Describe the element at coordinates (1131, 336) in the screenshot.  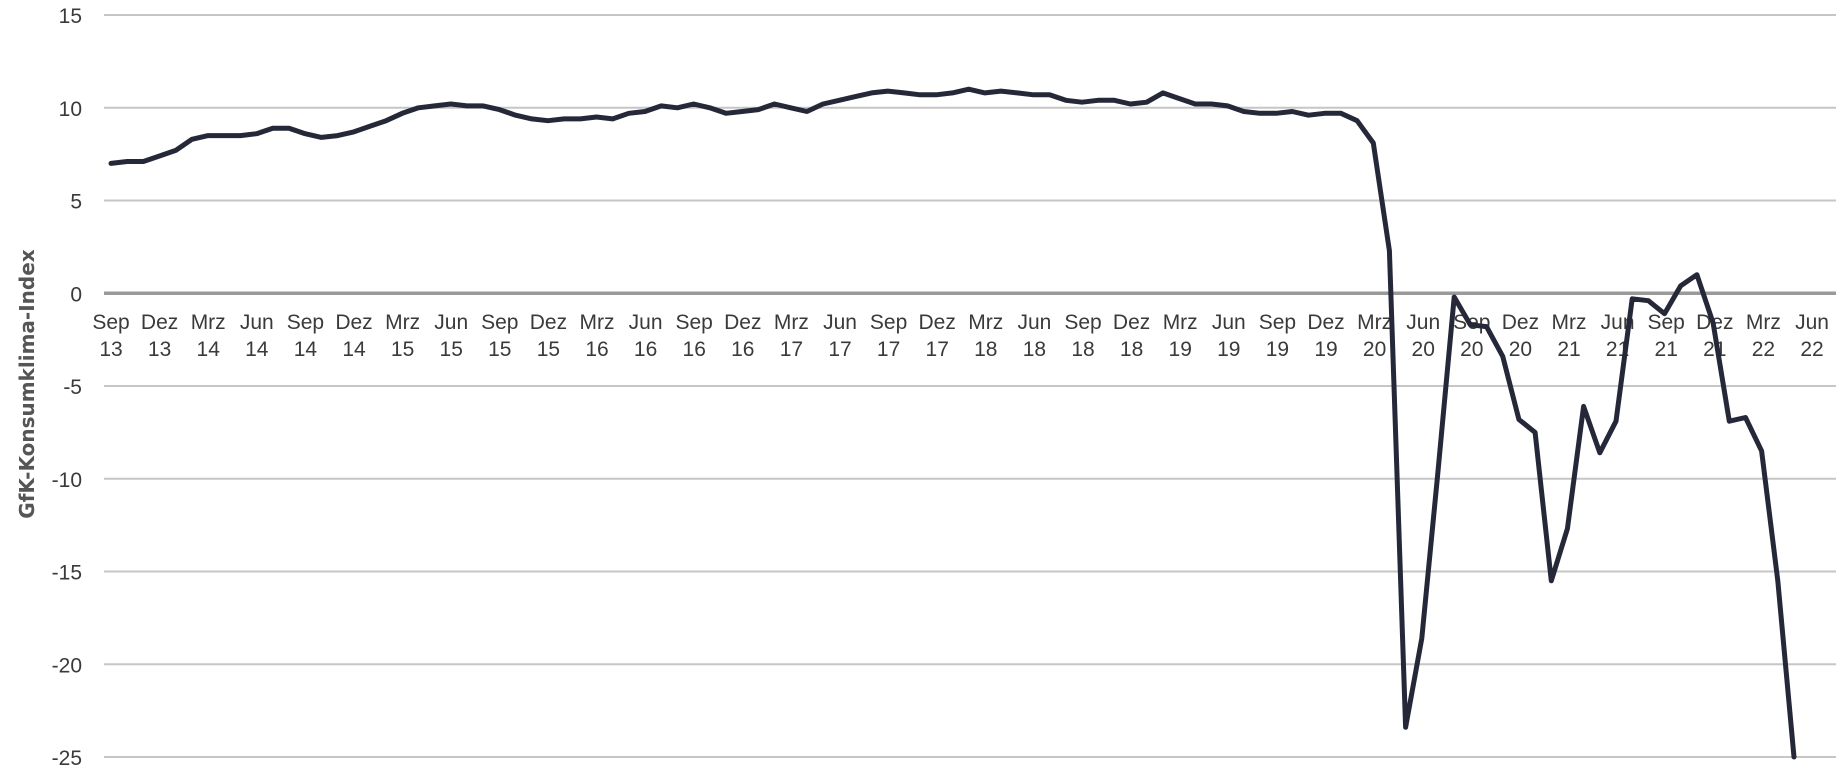
I see `x-tick-label: Dez 18` at that location.